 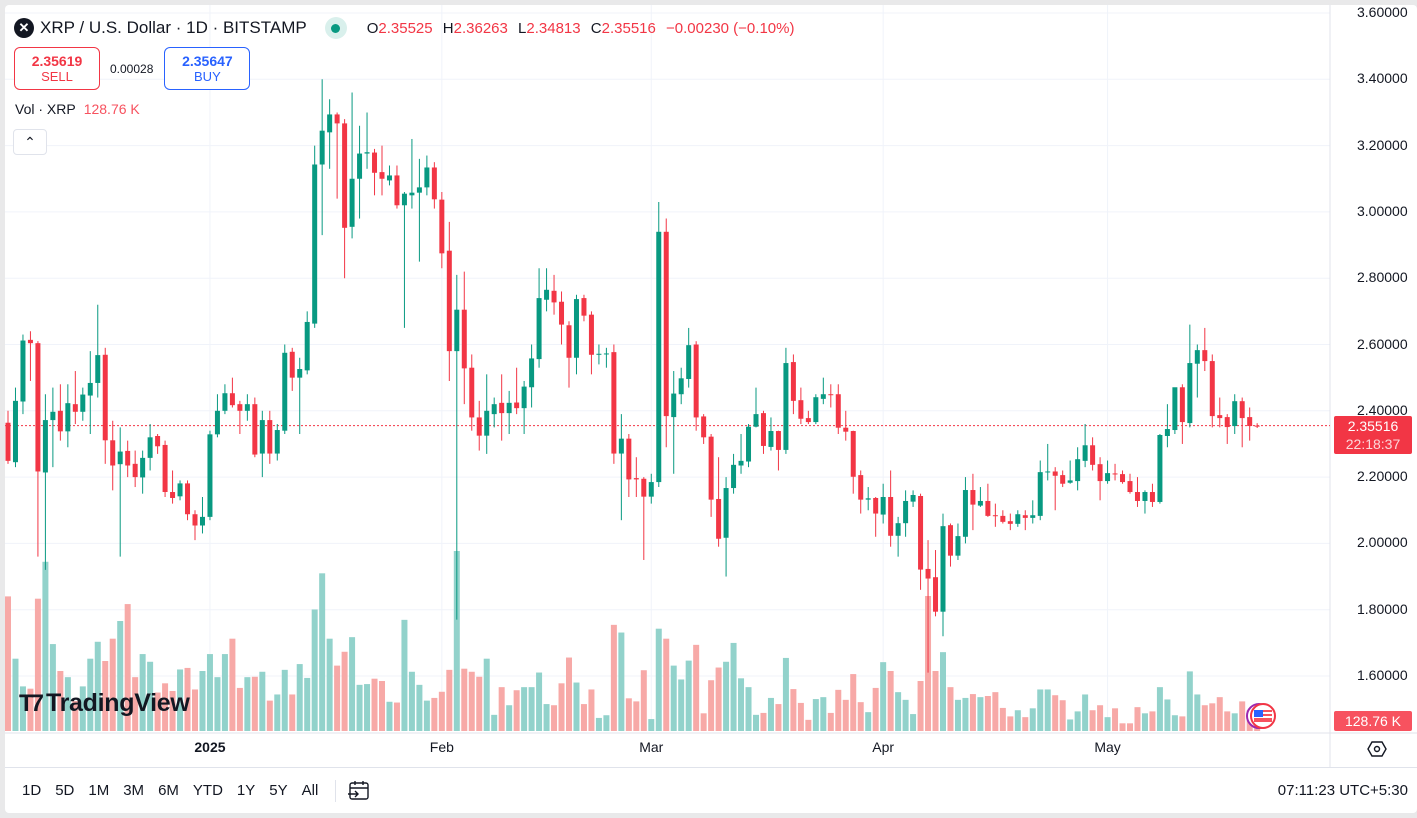 I want to click on range-button-6m: 6M, so click(x=168, y=790).